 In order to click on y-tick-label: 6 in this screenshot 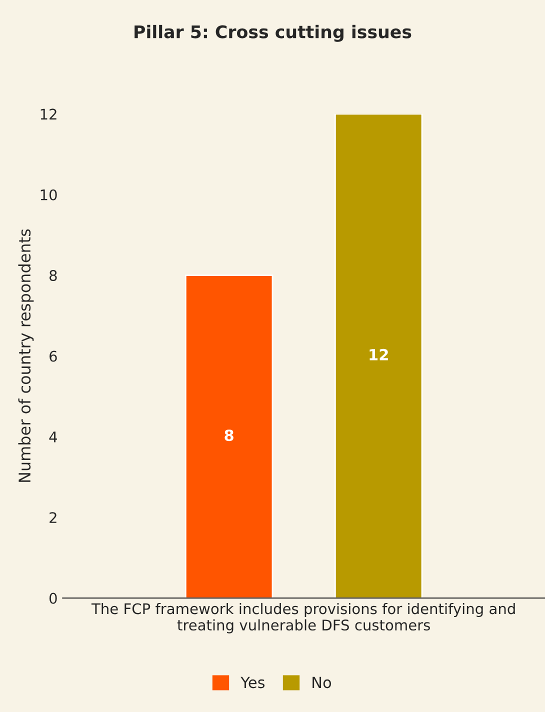, I will do `click(53, 356)`.